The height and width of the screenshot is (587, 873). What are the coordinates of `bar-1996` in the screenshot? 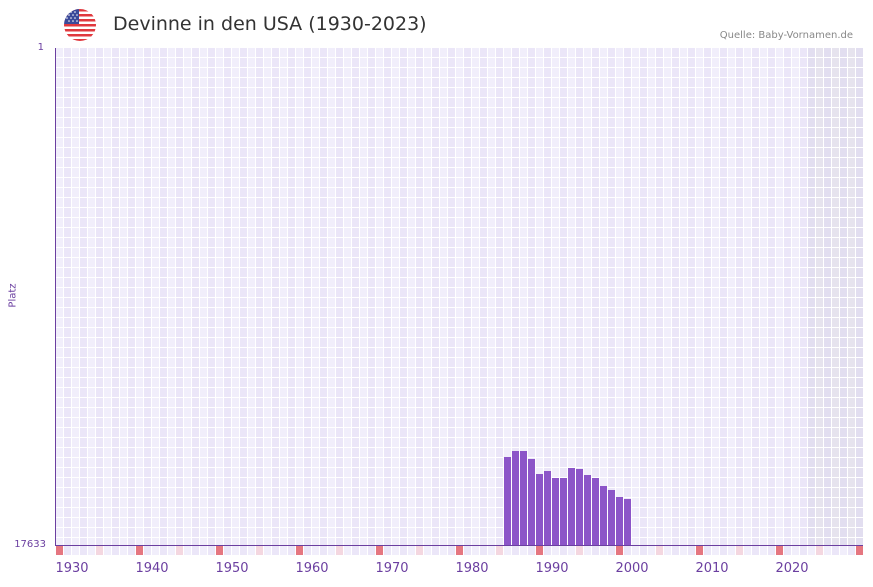 It's located at (603, 515).